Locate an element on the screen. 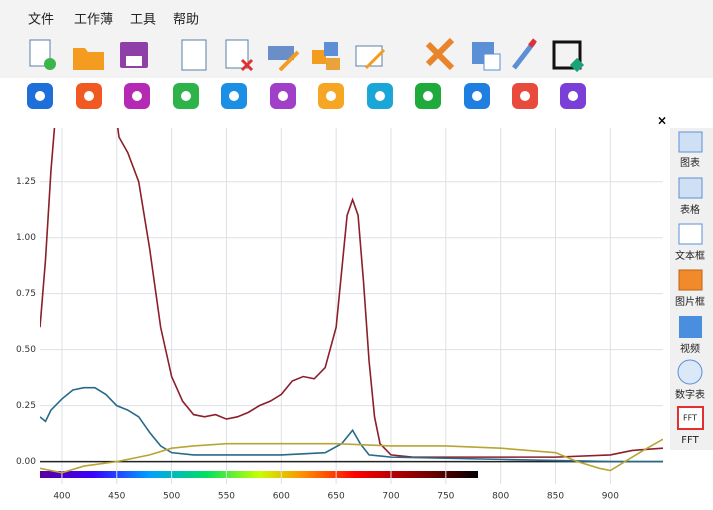 The width and height of the screenshot is (713, 510). x-tick-label: 600 is located at coordinates (281, 497).